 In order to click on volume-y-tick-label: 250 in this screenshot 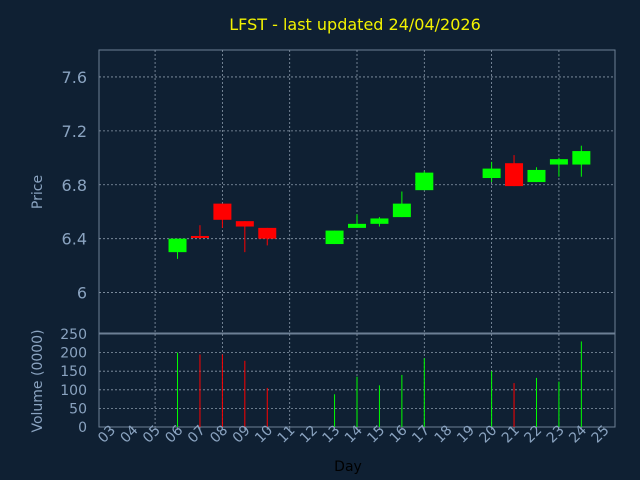, I will do `click(73, 335)`.